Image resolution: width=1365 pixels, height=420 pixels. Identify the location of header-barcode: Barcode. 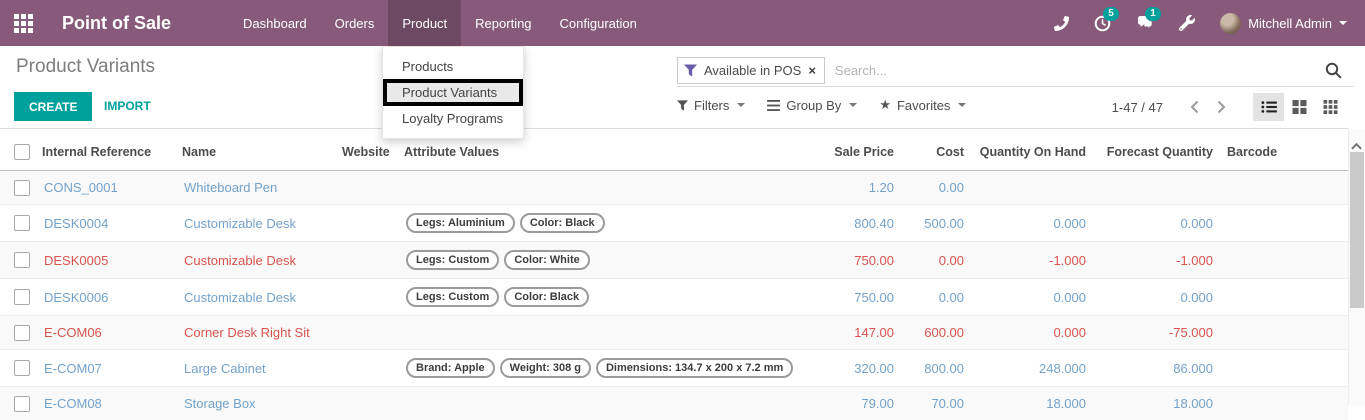
(1282, 150).